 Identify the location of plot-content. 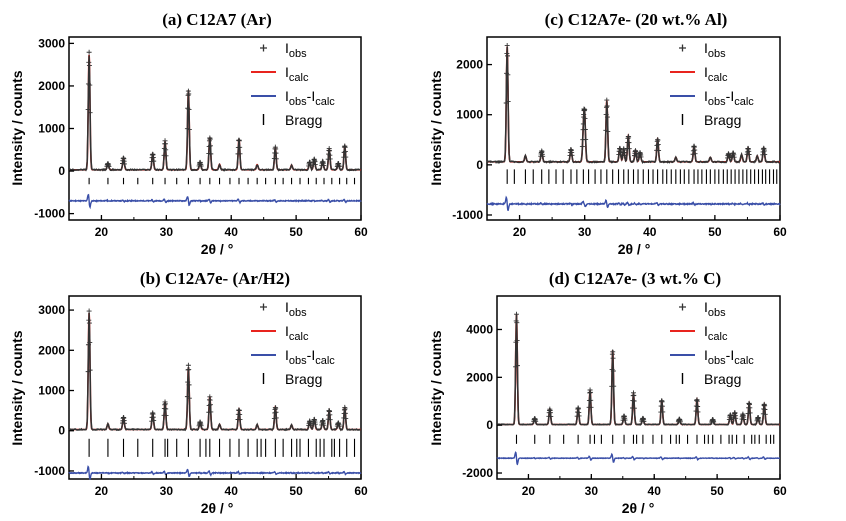
(215, 394).